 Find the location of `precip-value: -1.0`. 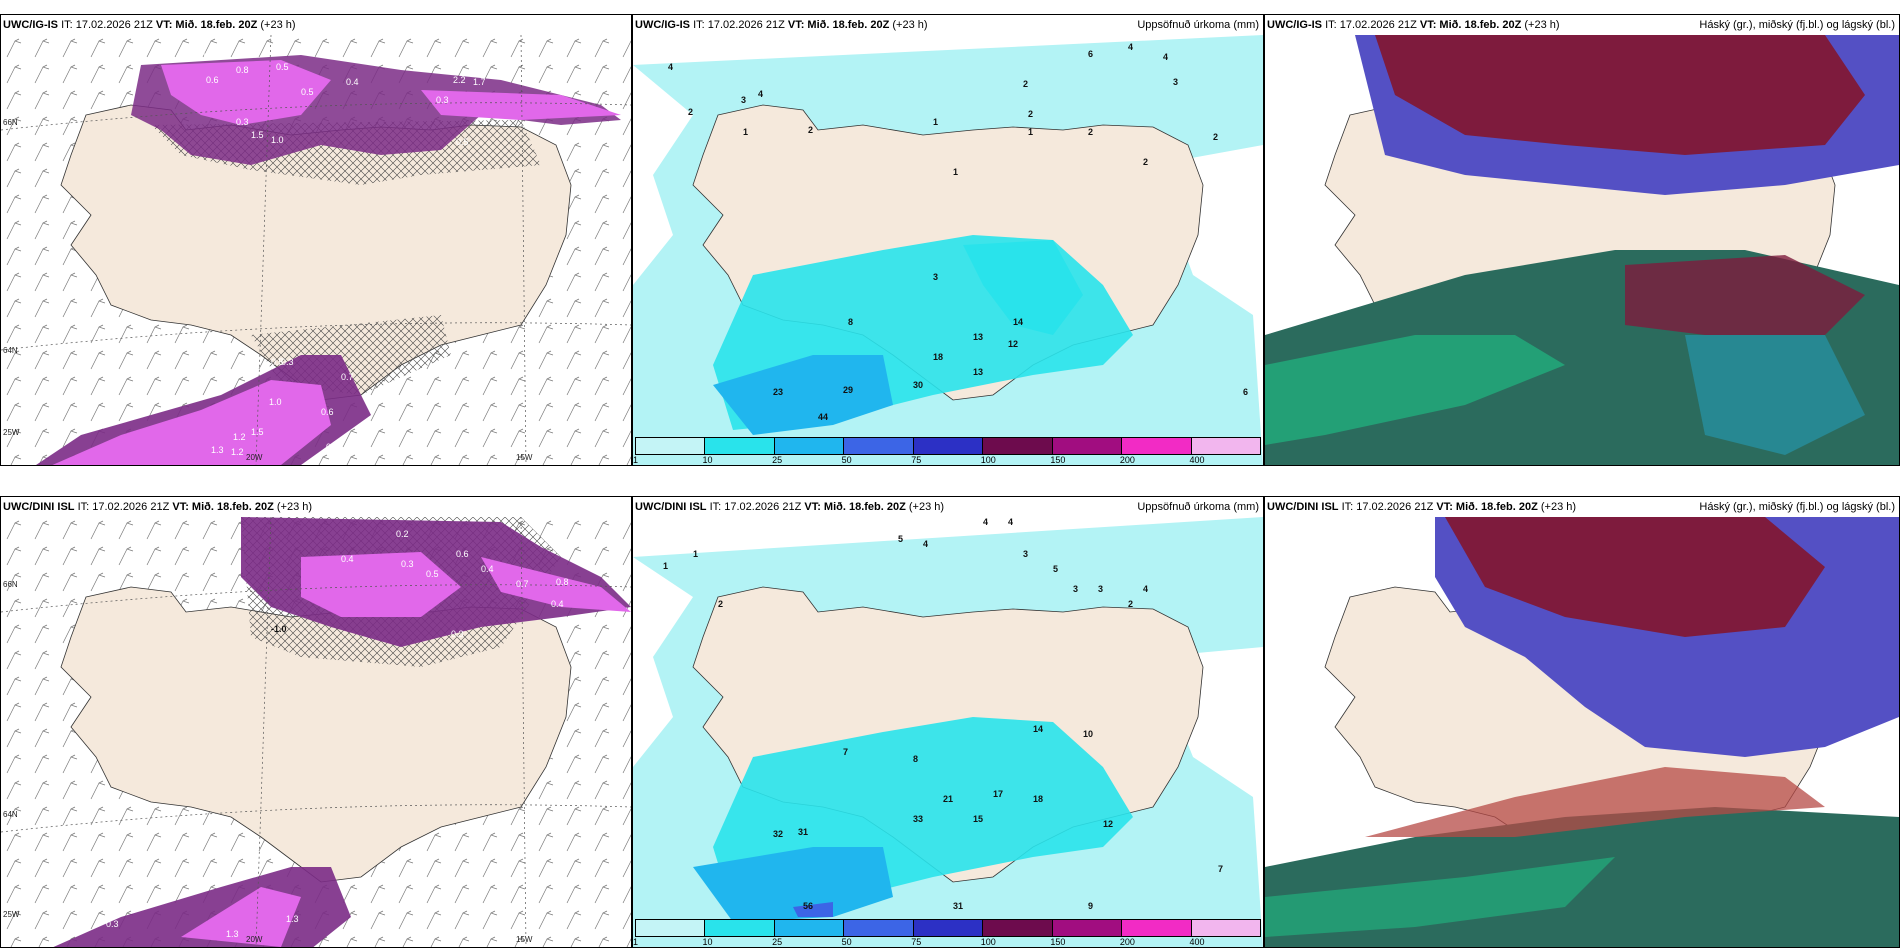

precip-value: -1.0 is located at coordinates (279, 629).